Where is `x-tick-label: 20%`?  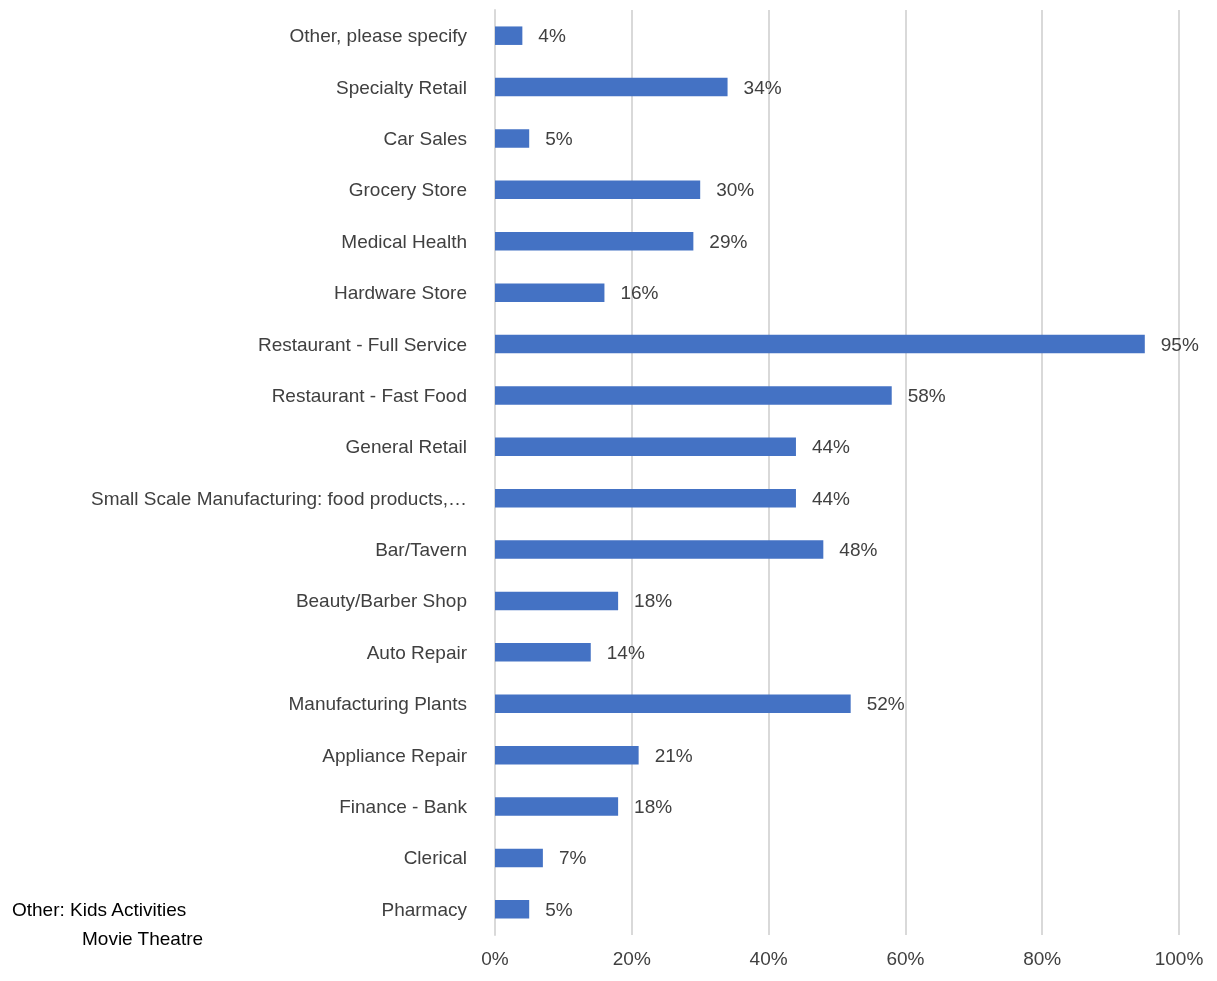 x-tick-label: 20% is located at coordinates (631, 958).